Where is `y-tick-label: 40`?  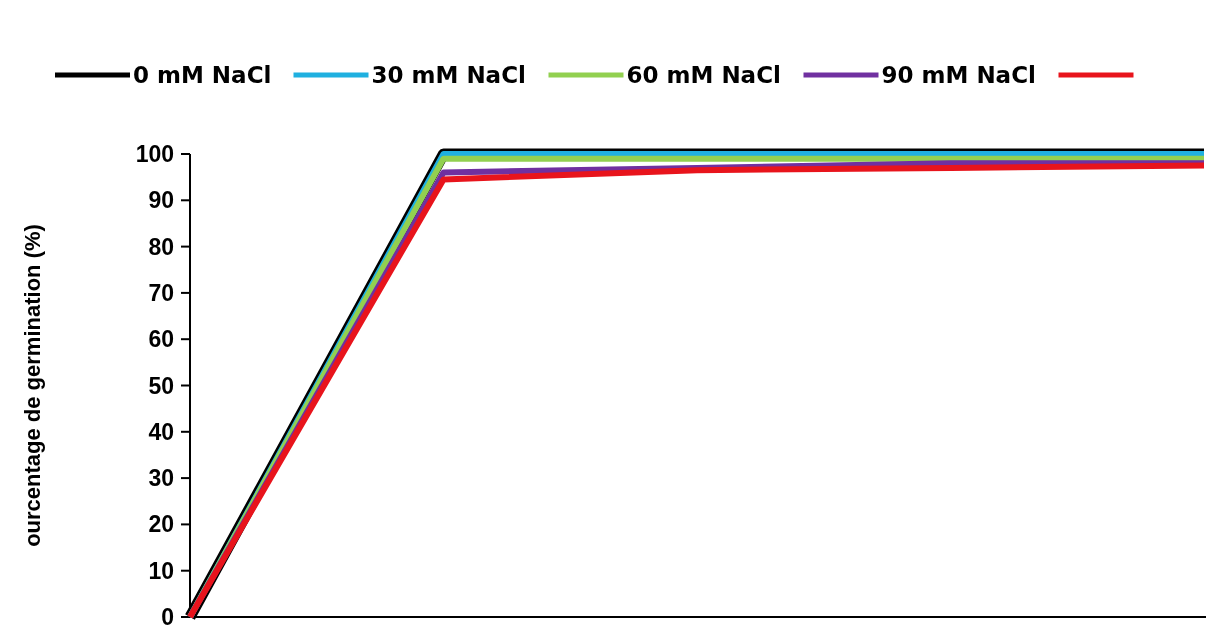
y-tick-label: 40 is located at coordinates (161, 431).